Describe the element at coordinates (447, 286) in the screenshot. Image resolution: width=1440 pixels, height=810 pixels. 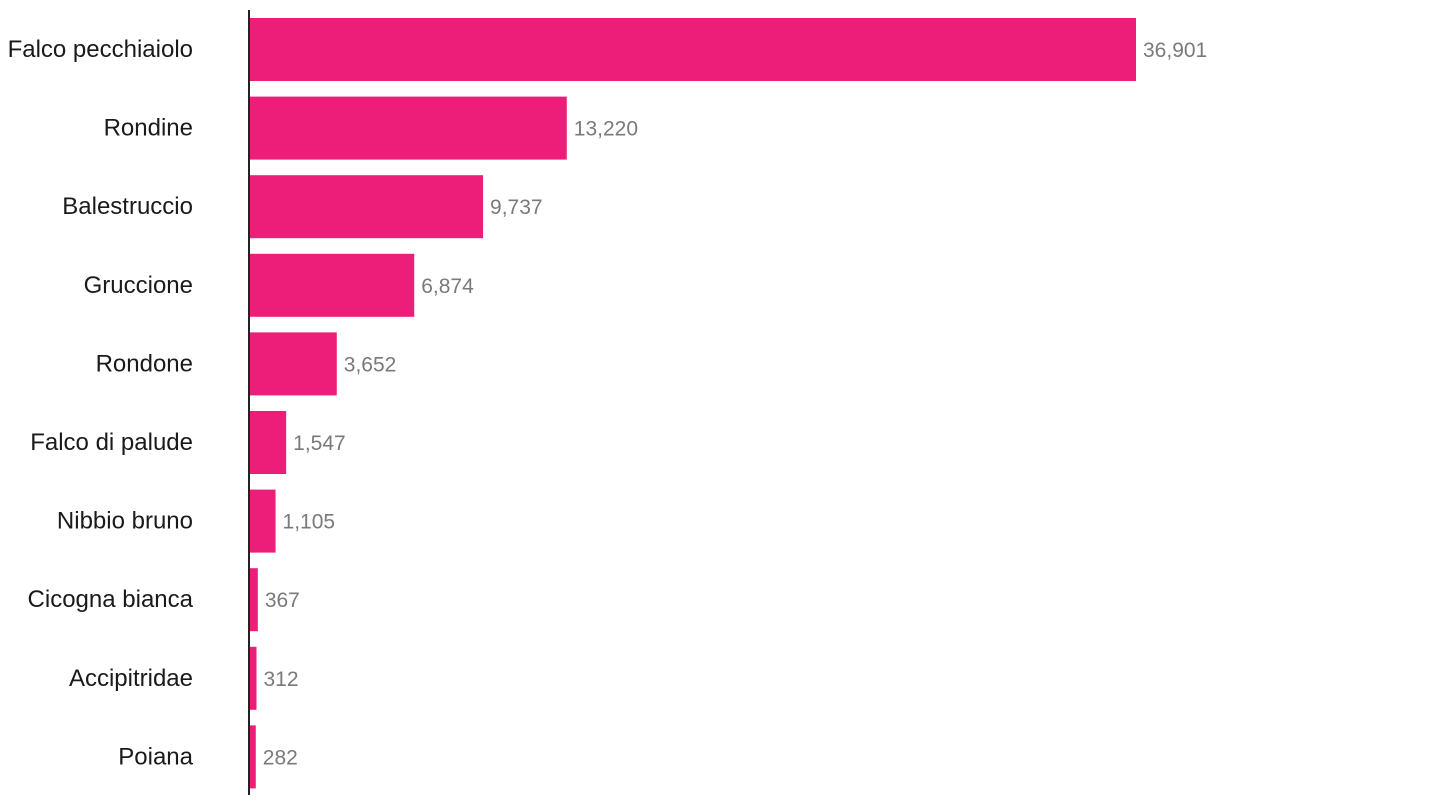
I see `value-label: 6,874` at that location.